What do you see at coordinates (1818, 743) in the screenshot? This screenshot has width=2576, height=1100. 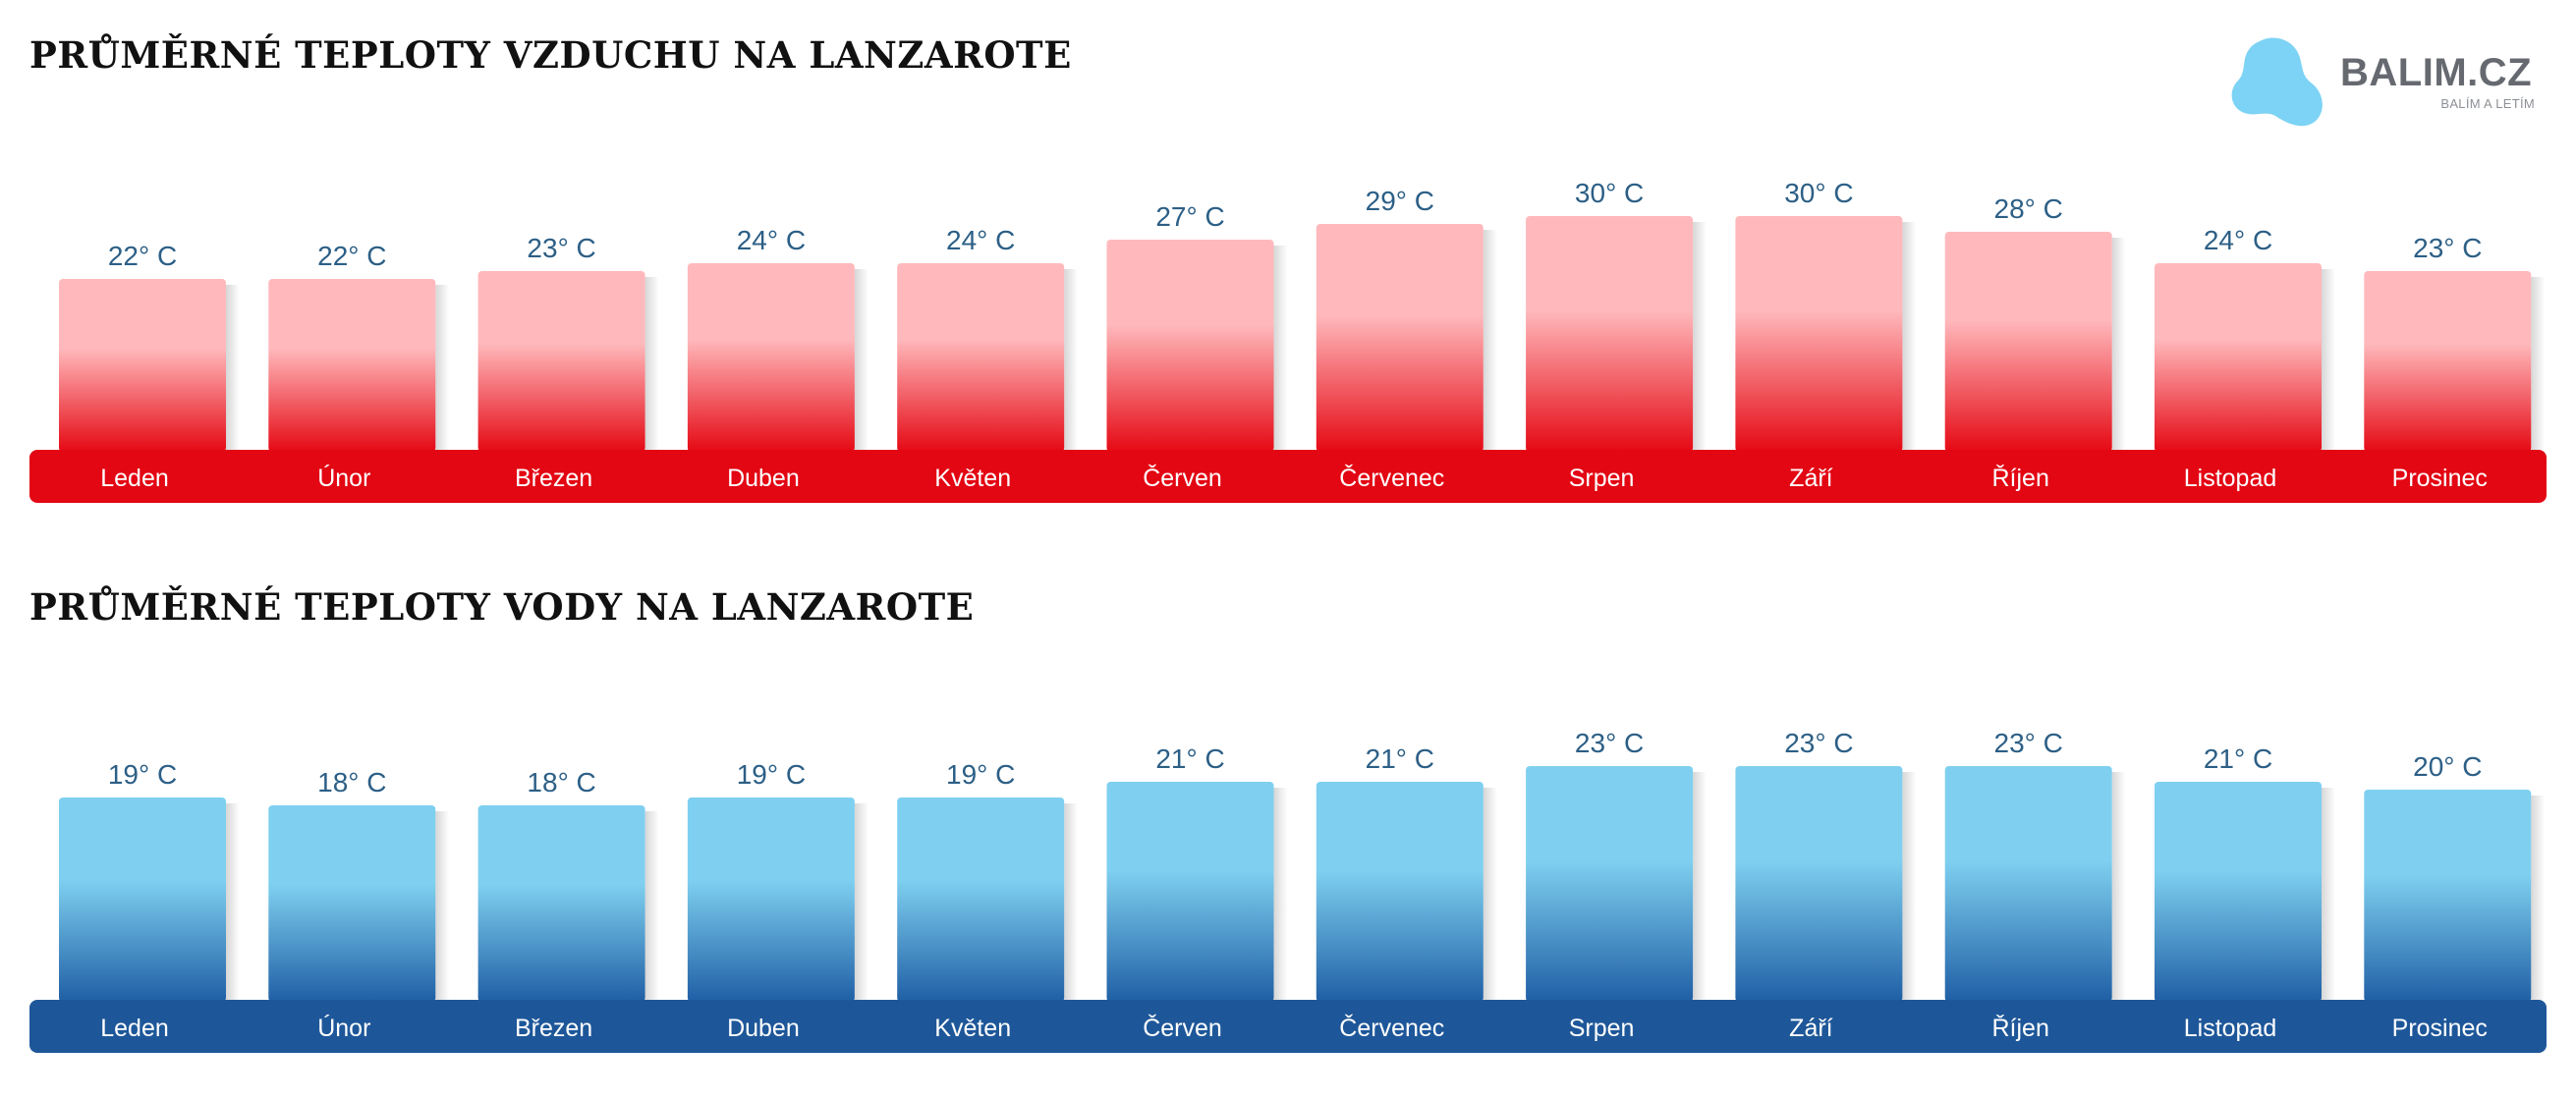 I see `water-value-label-9: 23° C` at bounding box center [1818, 743].